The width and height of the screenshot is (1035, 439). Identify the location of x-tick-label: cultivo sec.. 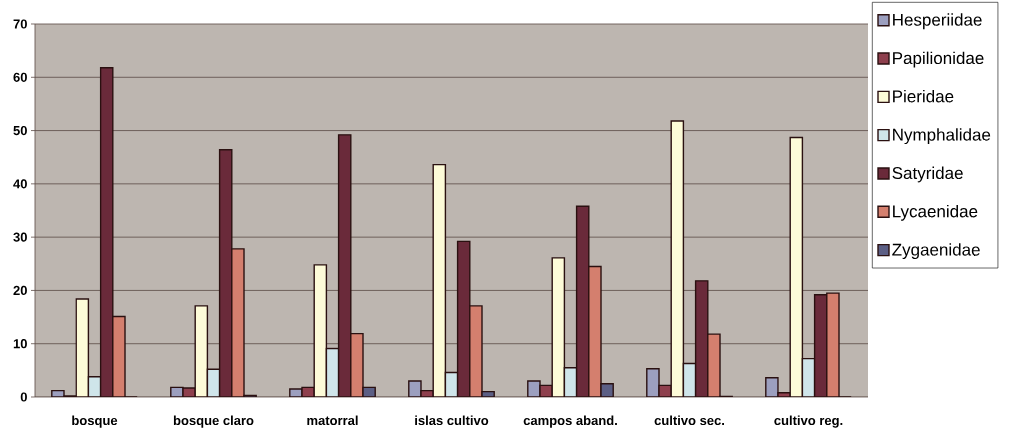
(689, 420).